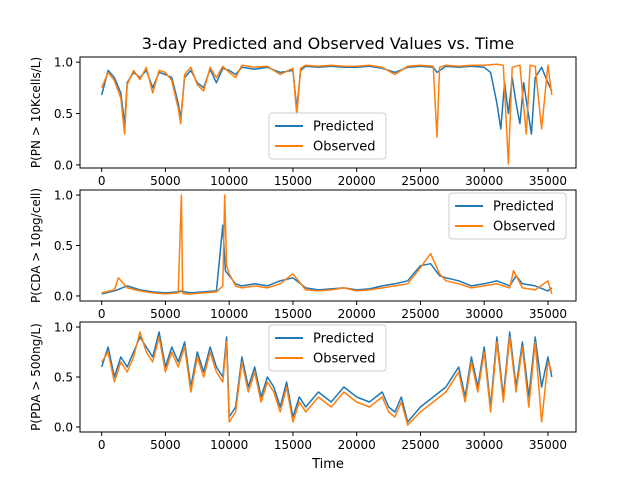 The width and height of the screenshot is (640, 484). Describe the element at coordinates (36, 112) in the screenshot. I see `y-axis-label: P(PN > 10Kcells/L)` at that location.